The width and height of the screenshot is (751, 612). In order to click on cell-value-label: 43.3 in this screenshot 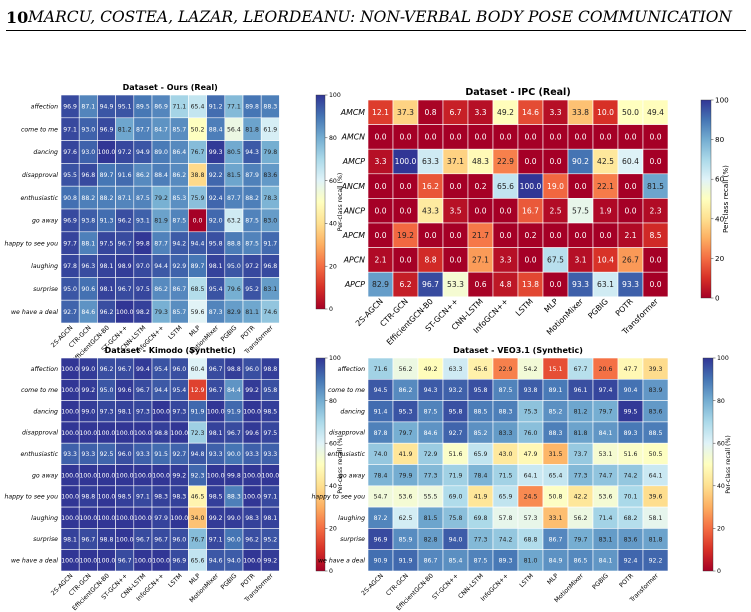, I will do `click(430, 210)`.